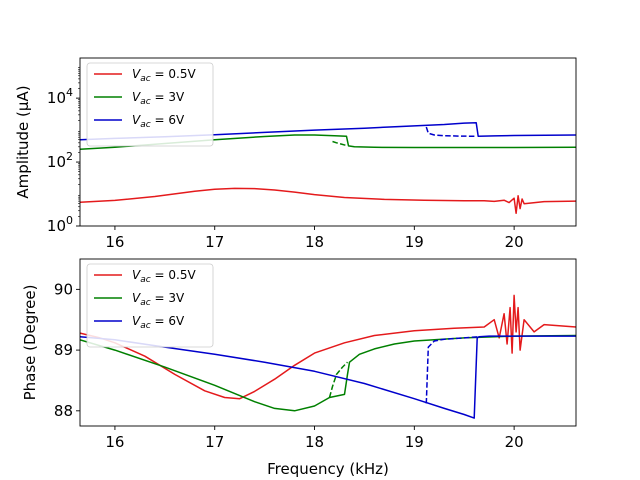  What do you see at coordinates (514, 242) in the screenshot?
I see `amplitude-xtick-label: 20` at bounding box center [514, 242].